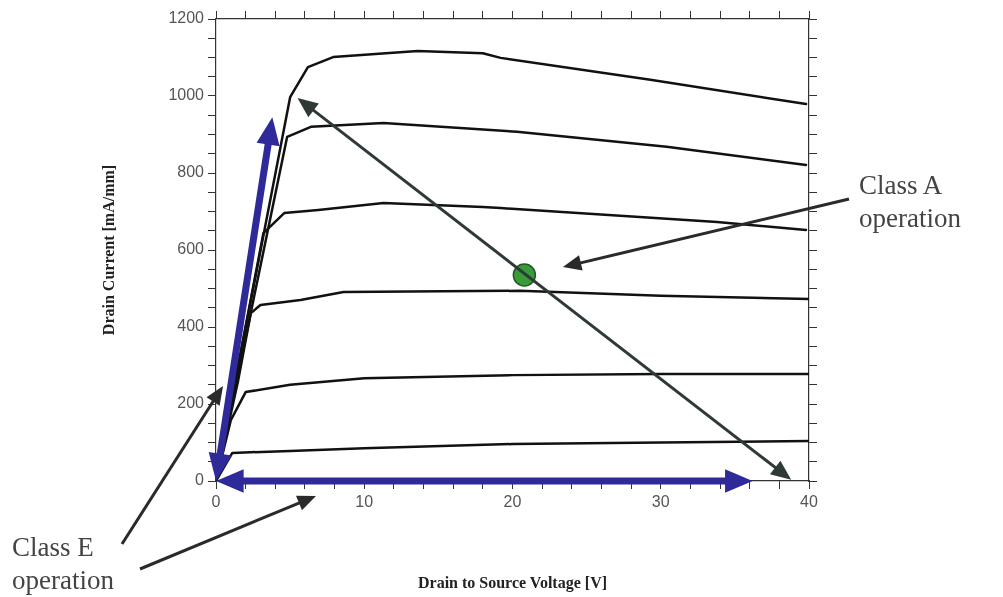 This screenshot has height=597, width=1003. What do you see at coordinates (200, 480) in the screenshot?
I see `y-tick-label: 0` at bounding box center [200, 480].